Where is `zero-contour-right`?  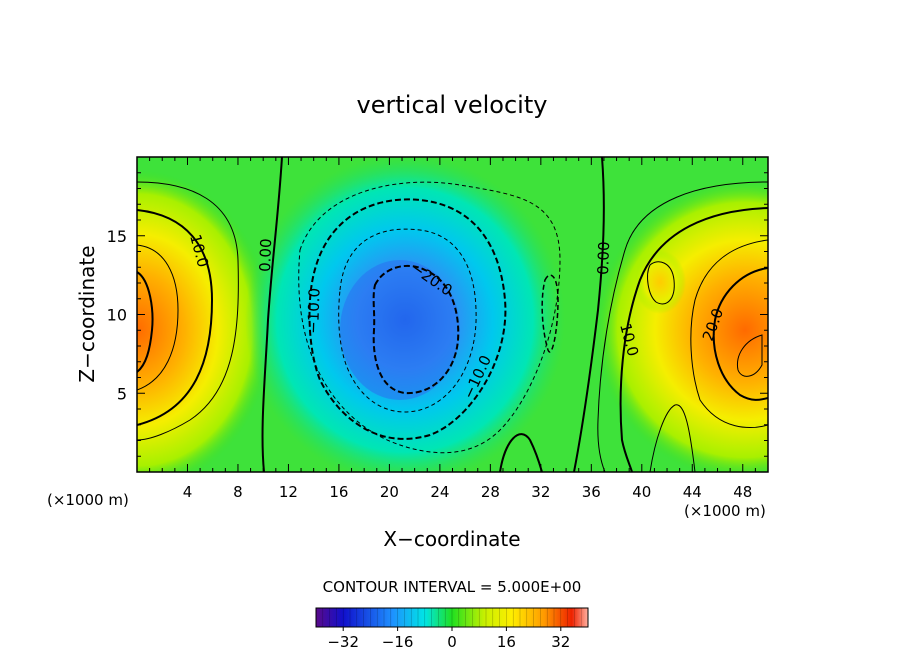
zero-contour-right is located at coordinates (589, 314).